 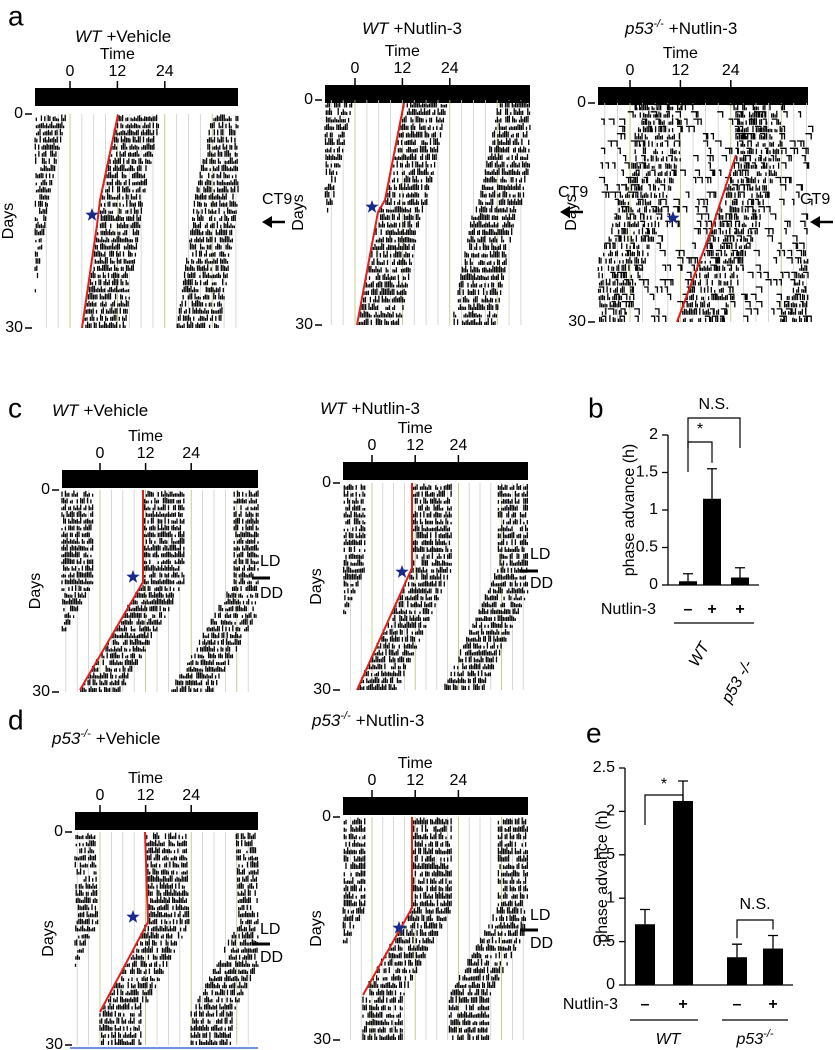 I want to click on shift-star, so click(x=92, y=214).